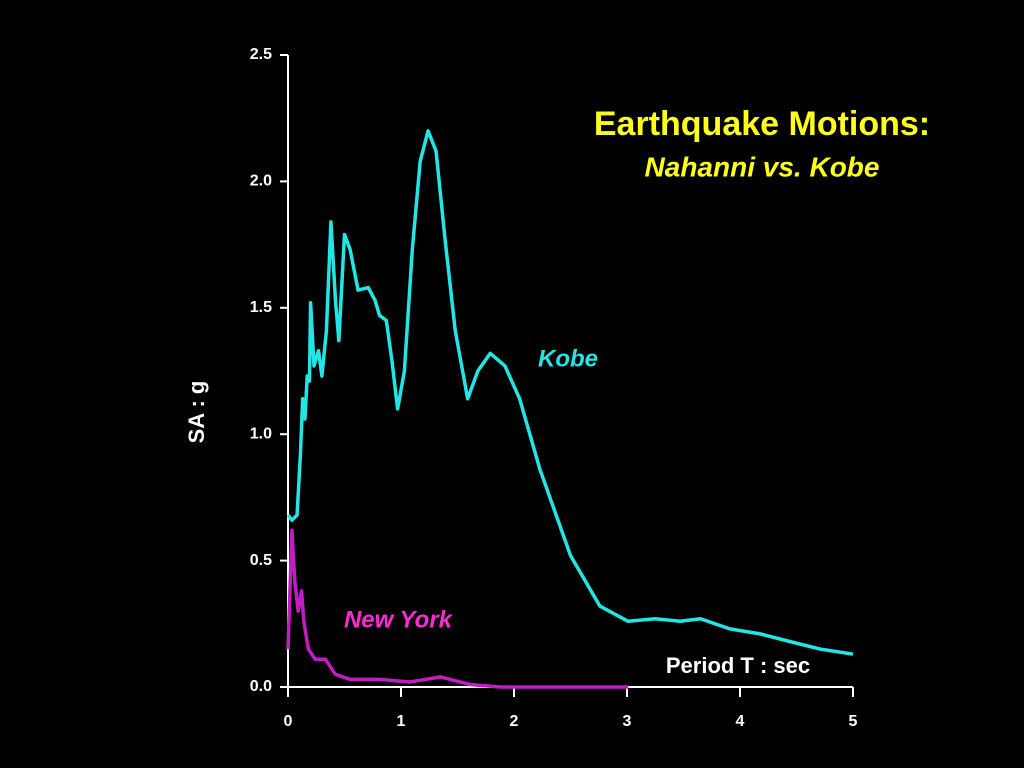  What do you see at coordinates (288, 721) in the screenshot?
I see `x-tick-label: 0` at bounding box center [288, 721].